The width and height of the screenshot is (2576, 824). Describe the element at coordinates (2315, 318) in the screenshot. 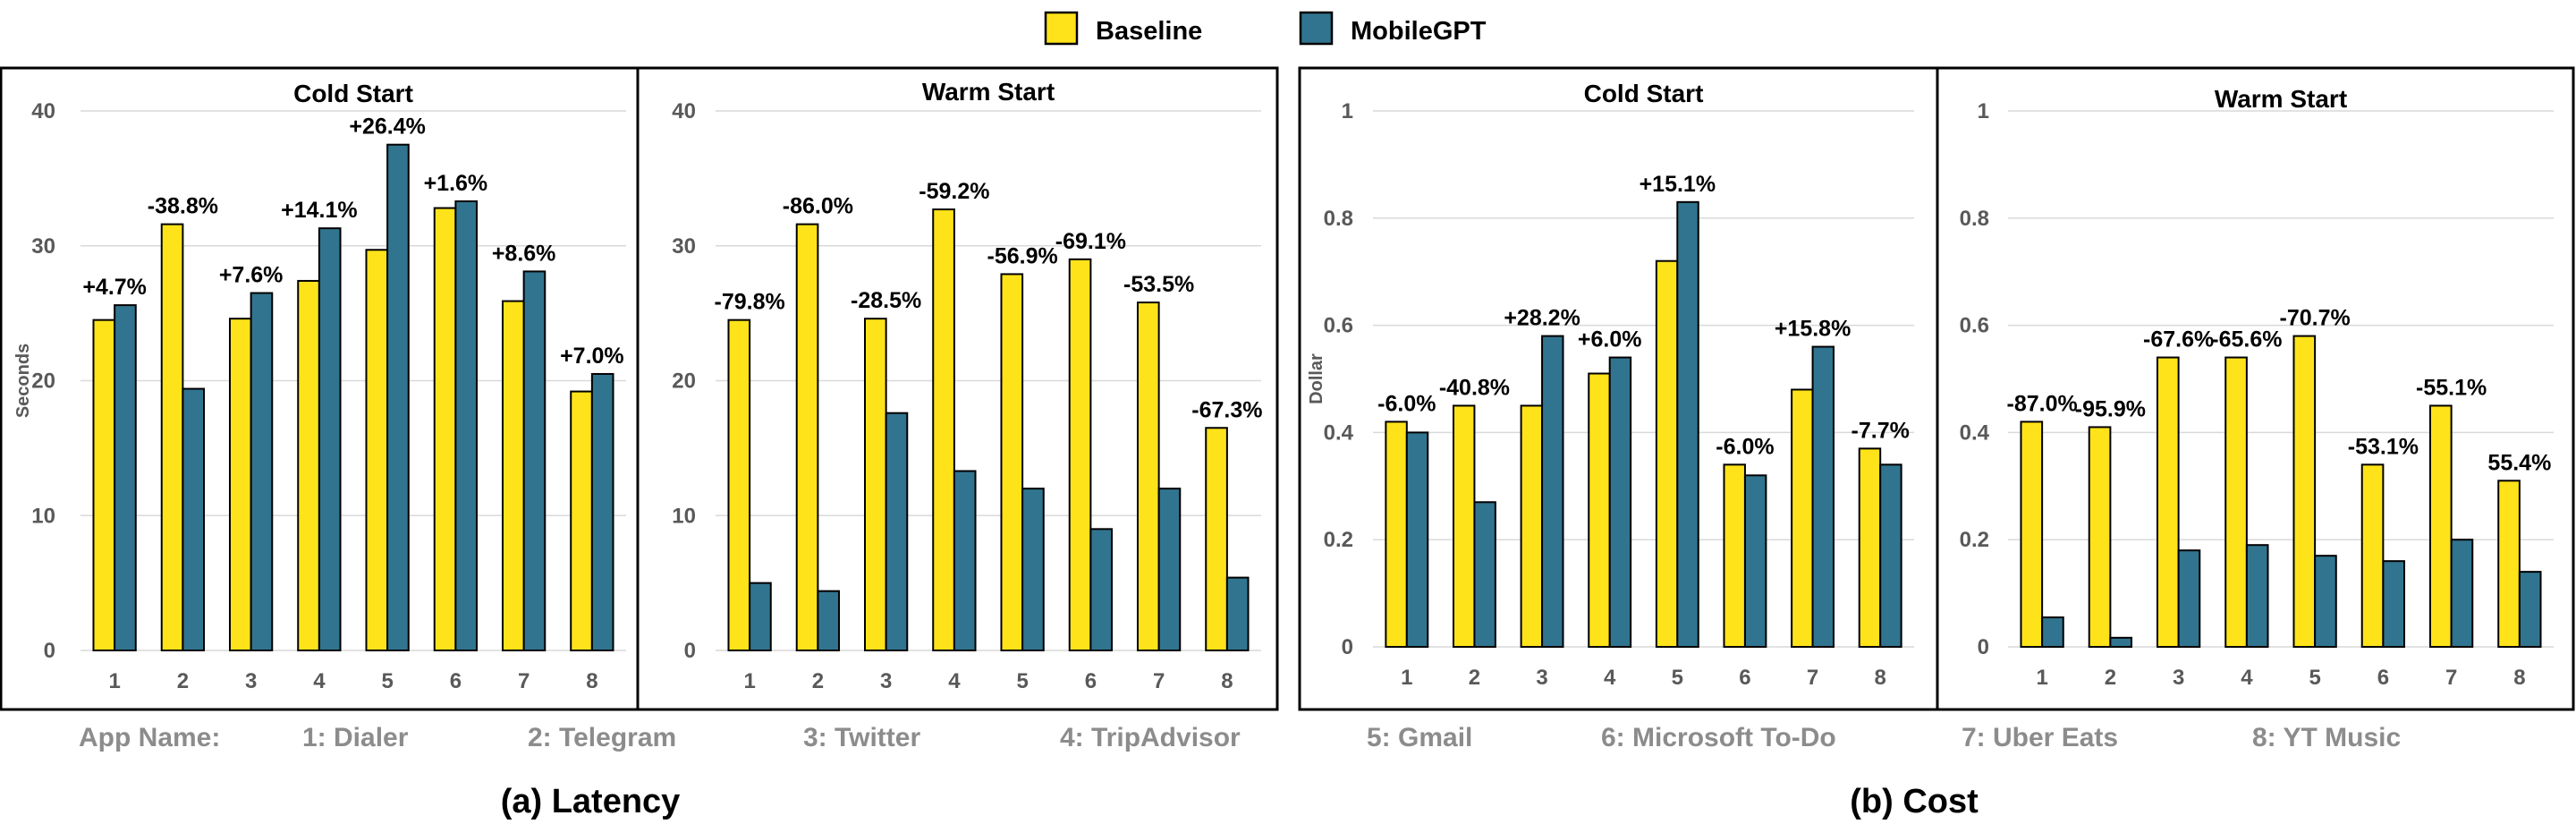

I see `data-label: -70.7%` at that location.